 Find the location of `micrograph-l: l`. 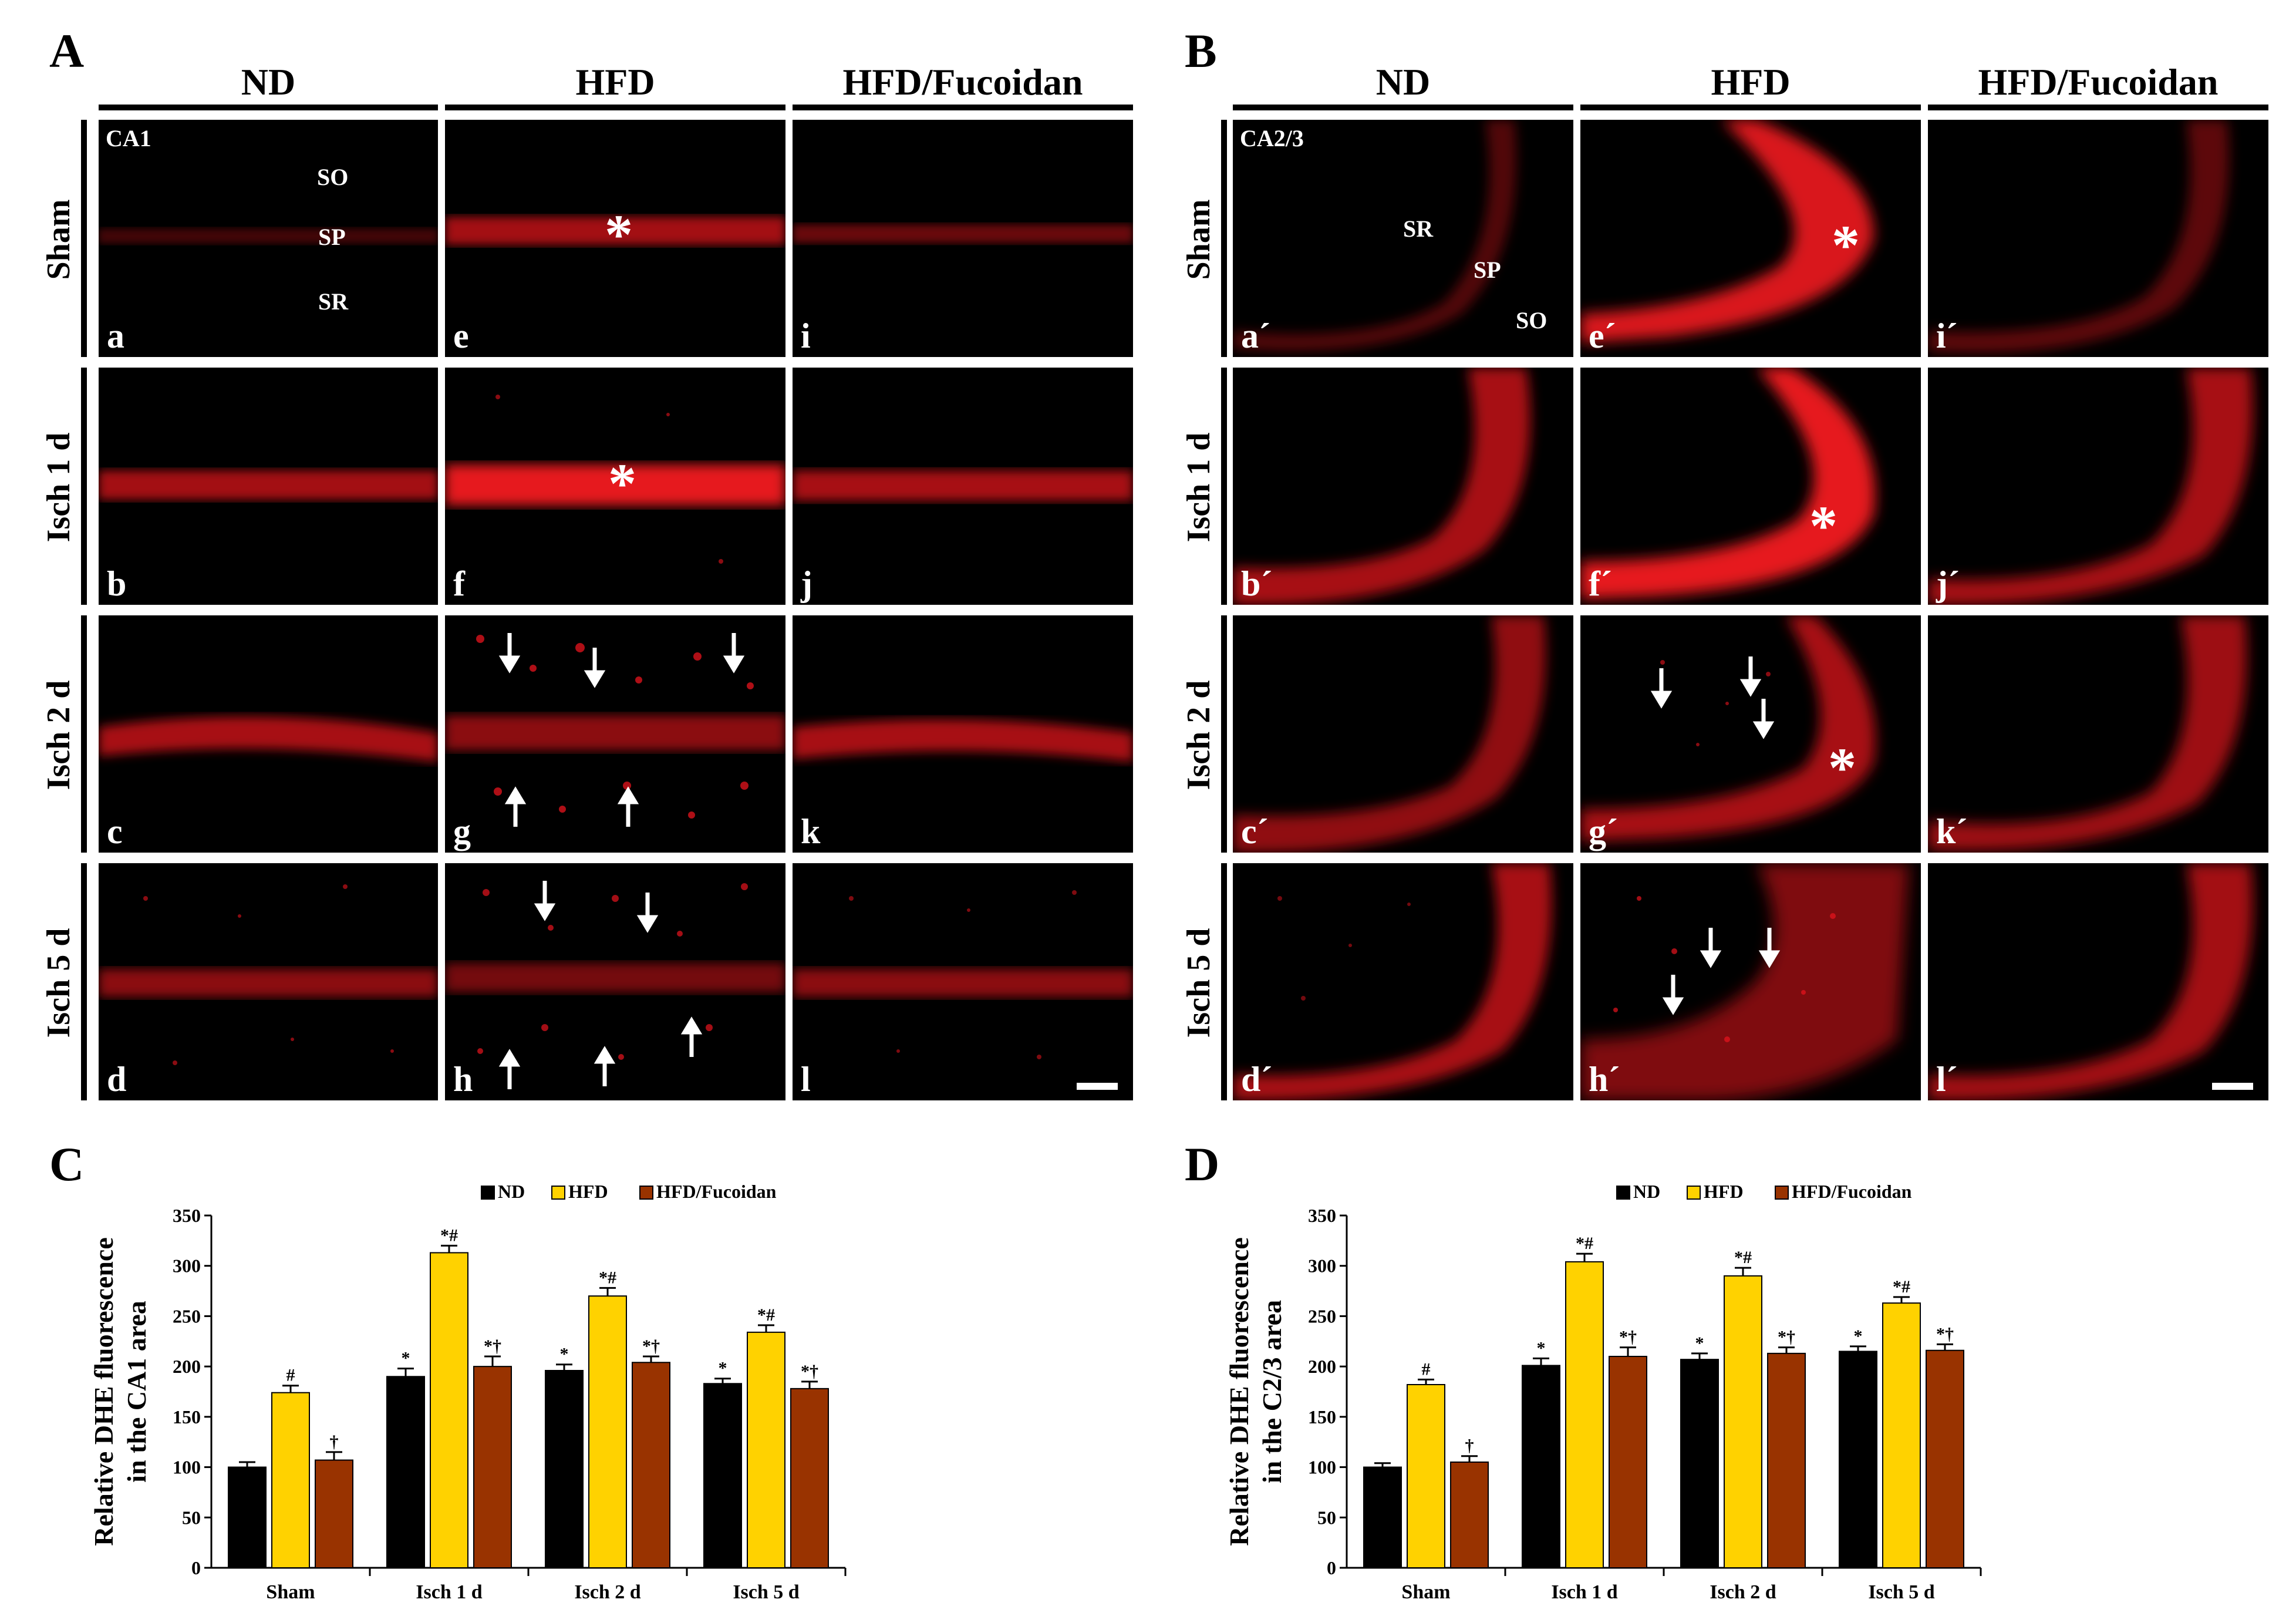

micrograph-l: l is located at coordinates (963, 981).